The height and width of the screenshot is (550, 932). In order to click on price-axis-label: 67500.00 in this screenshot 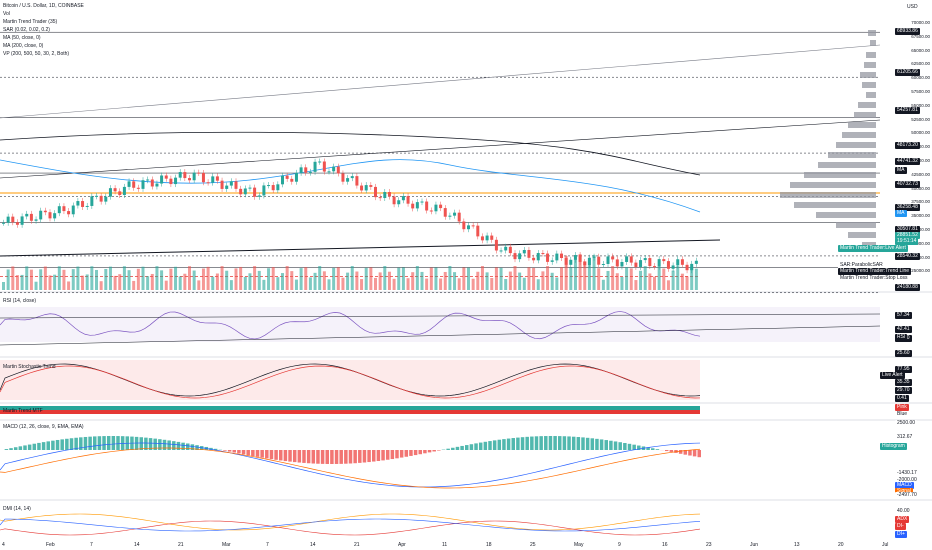, I will do `click(920, 36)`.